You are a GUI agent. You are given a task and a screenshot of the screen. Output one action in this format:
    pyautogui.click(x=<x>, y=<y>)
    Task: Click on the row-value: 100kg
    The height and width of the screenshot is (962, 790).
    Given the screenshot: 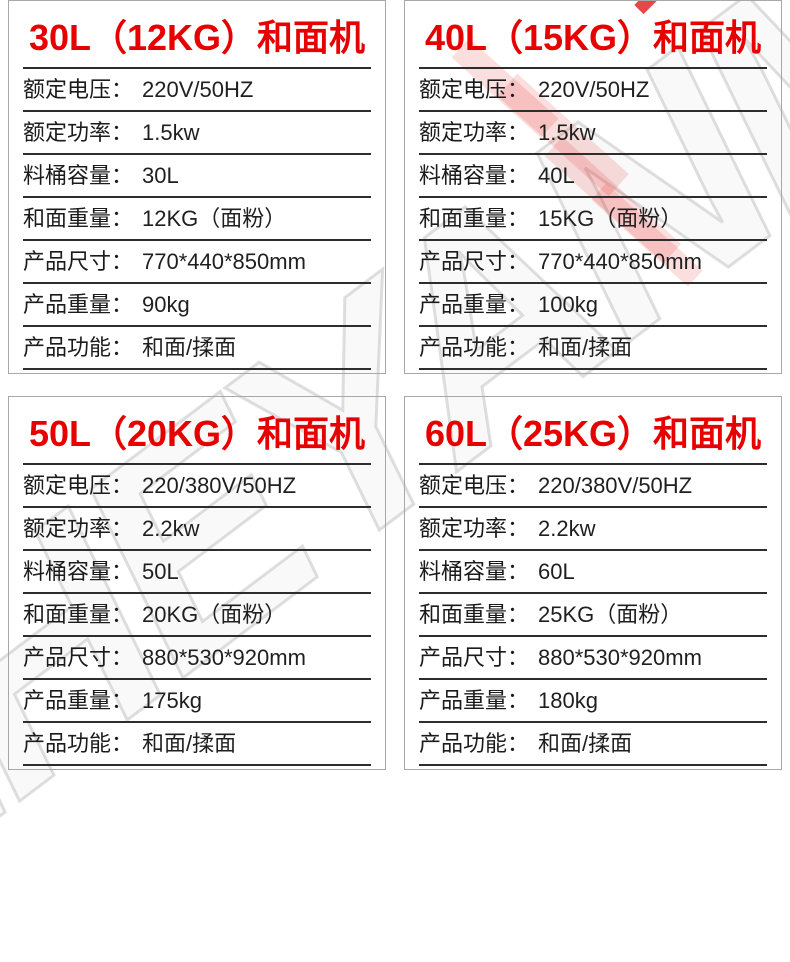 What is the action you would take?
    pyautogui.click(x=568, y=304)
    